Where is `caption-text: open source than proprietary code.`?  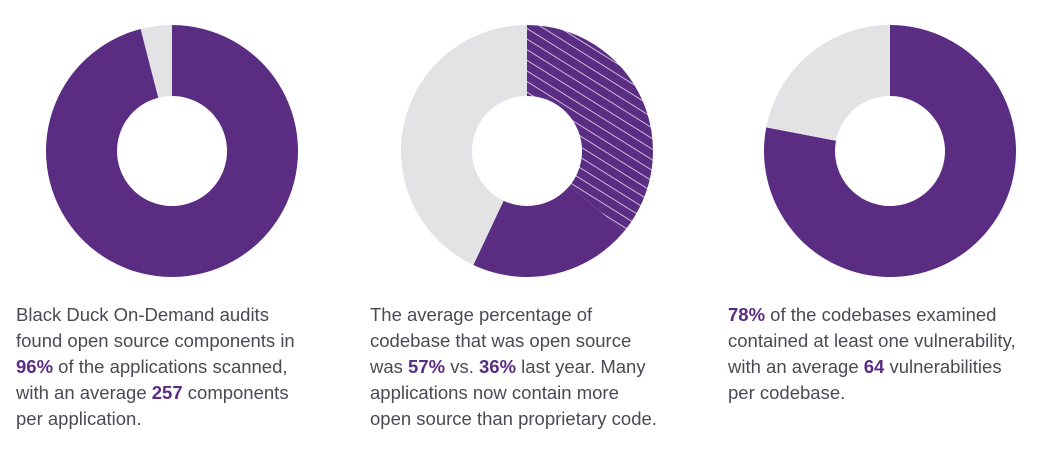
caption-text: open source than proprietary code. is located at coordinates (513, 418).